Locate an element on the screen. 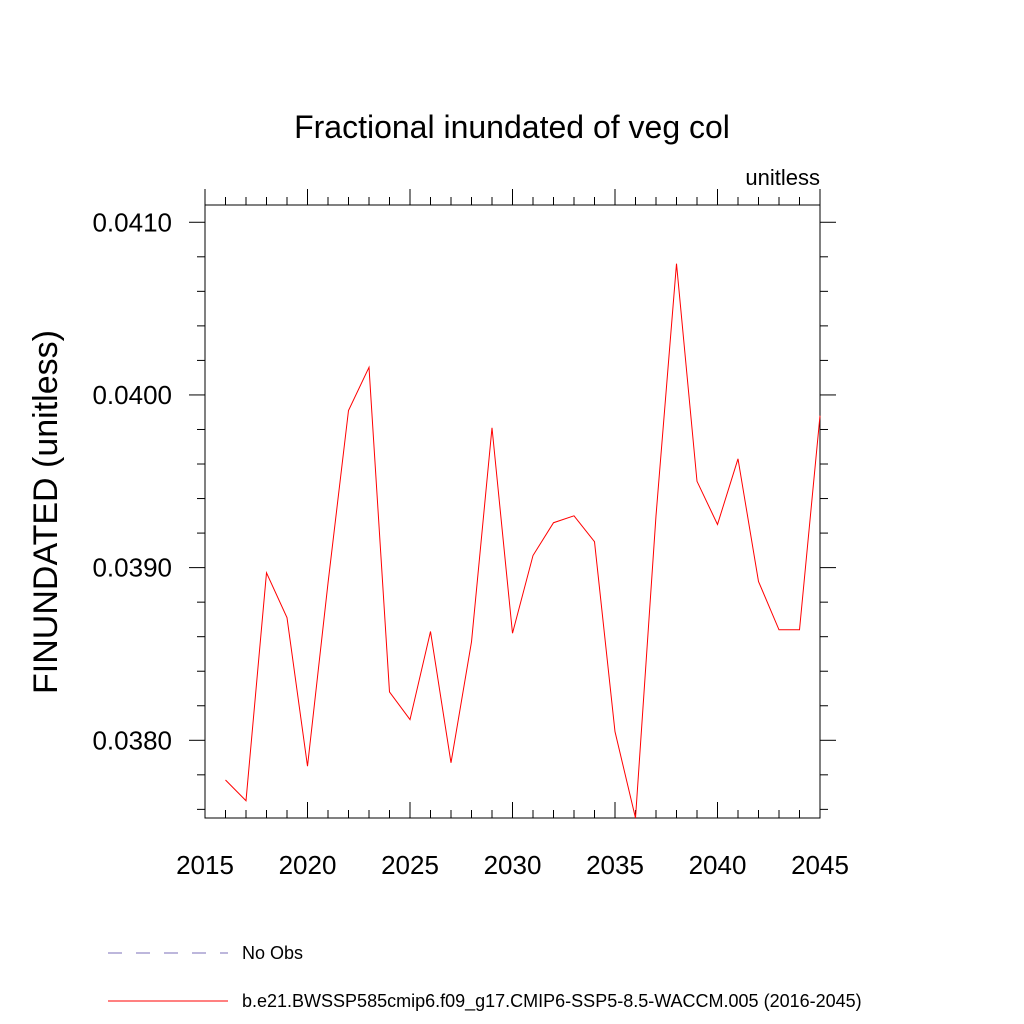 This screenshot has width=1024, height=1024. units-label: unitless is located at coordinates (782, 177).